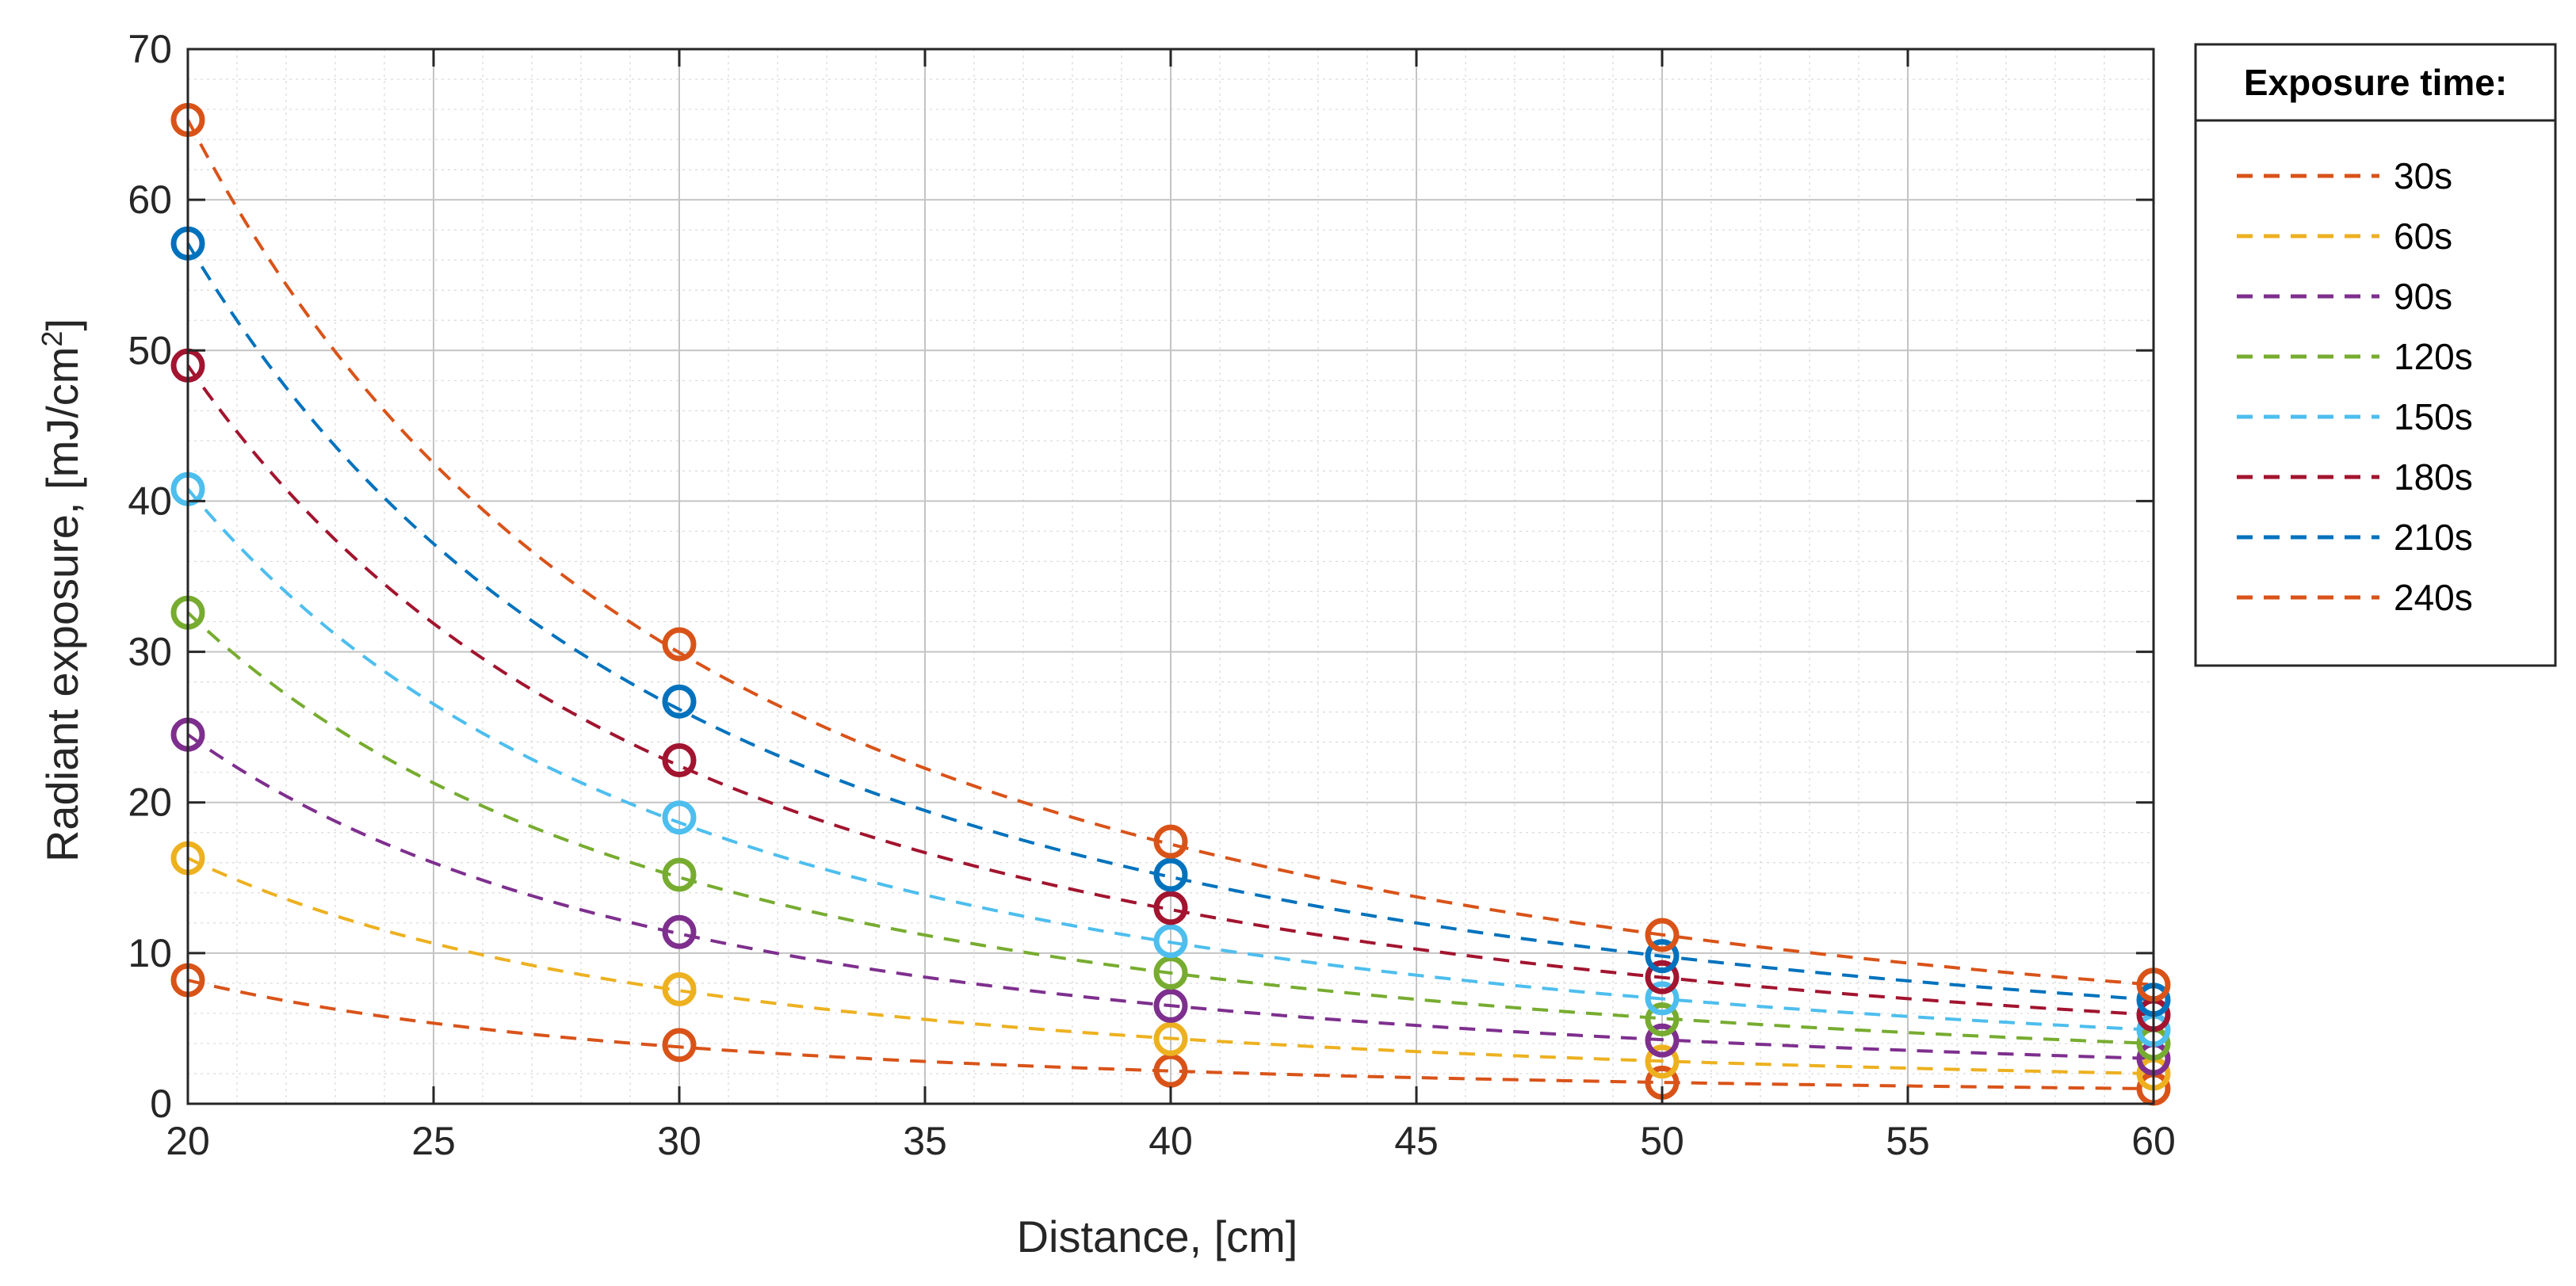 The width and height of the screenshot is (2576, 1286). Describe the element at coordinates (2375, 82) in the screenshot. I see `legend-title: Exposure time:` at that location.